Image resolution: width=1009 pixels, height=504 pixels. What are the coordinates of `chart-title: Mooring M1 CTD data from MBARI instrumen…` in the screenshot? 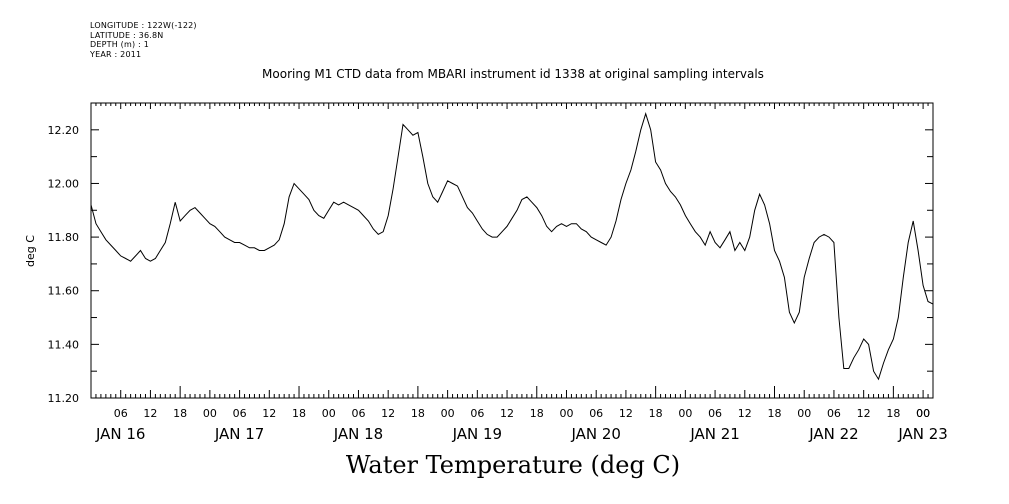 It's located at (513, 74).